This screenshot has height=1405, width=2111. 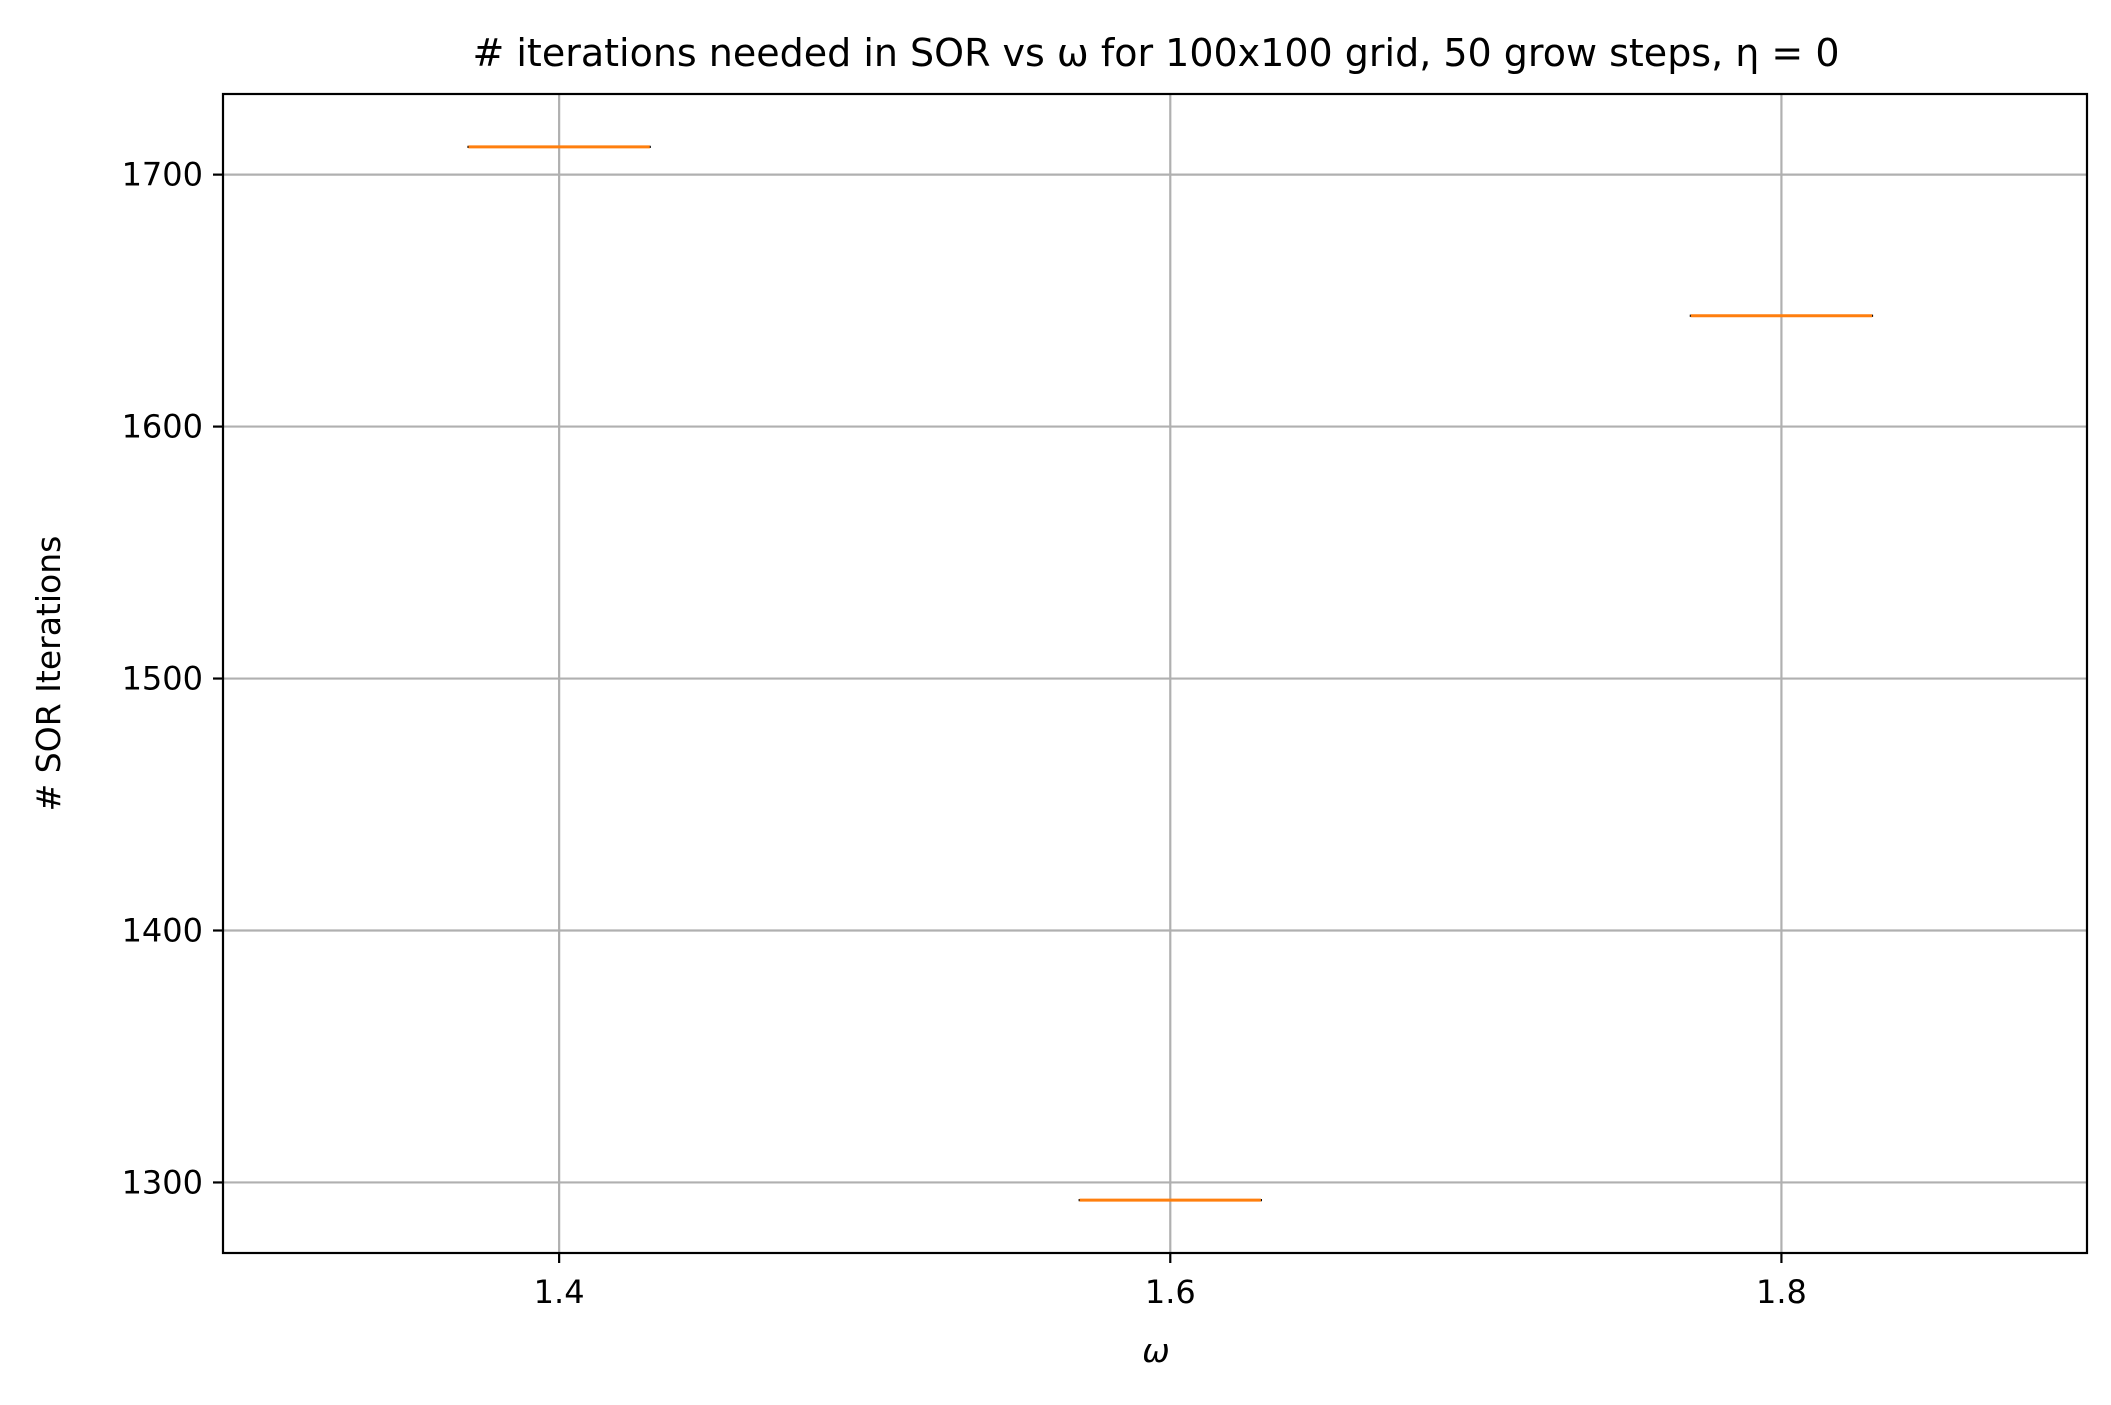 What do you see at coordinates (162, 1182) in the screenshot?
I see `y-tick-label: 1300` at bounding box center [162, 1182].